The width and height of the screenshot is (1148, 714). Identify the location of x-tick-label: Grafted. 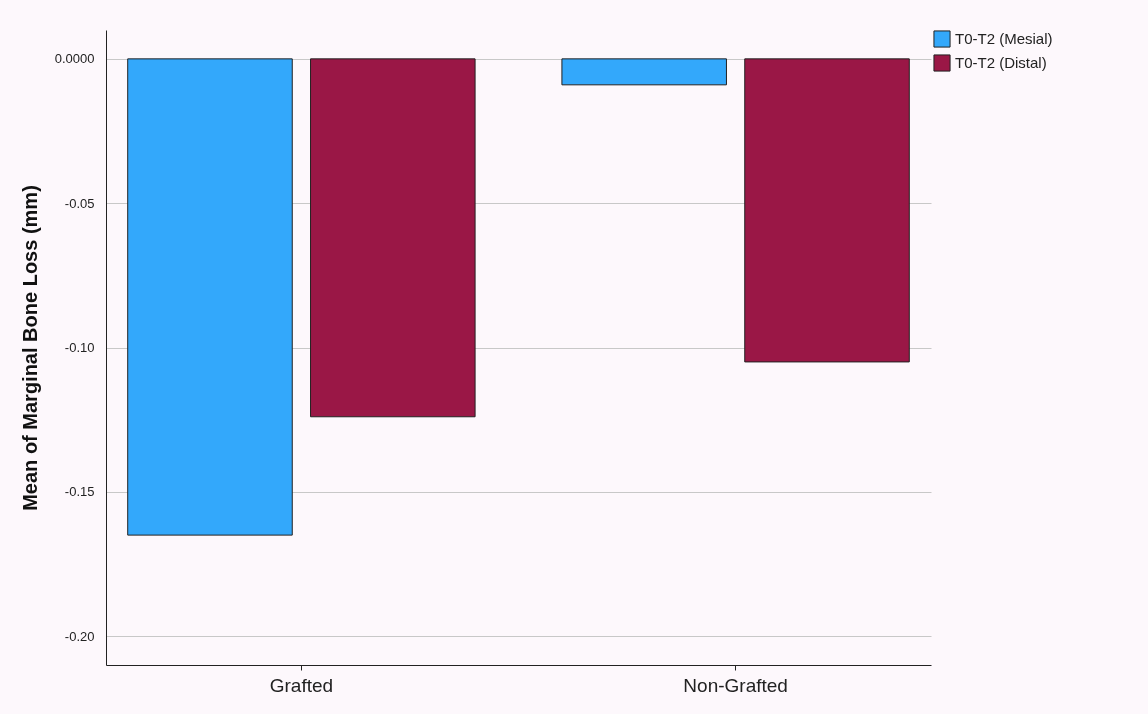
(301, 685).